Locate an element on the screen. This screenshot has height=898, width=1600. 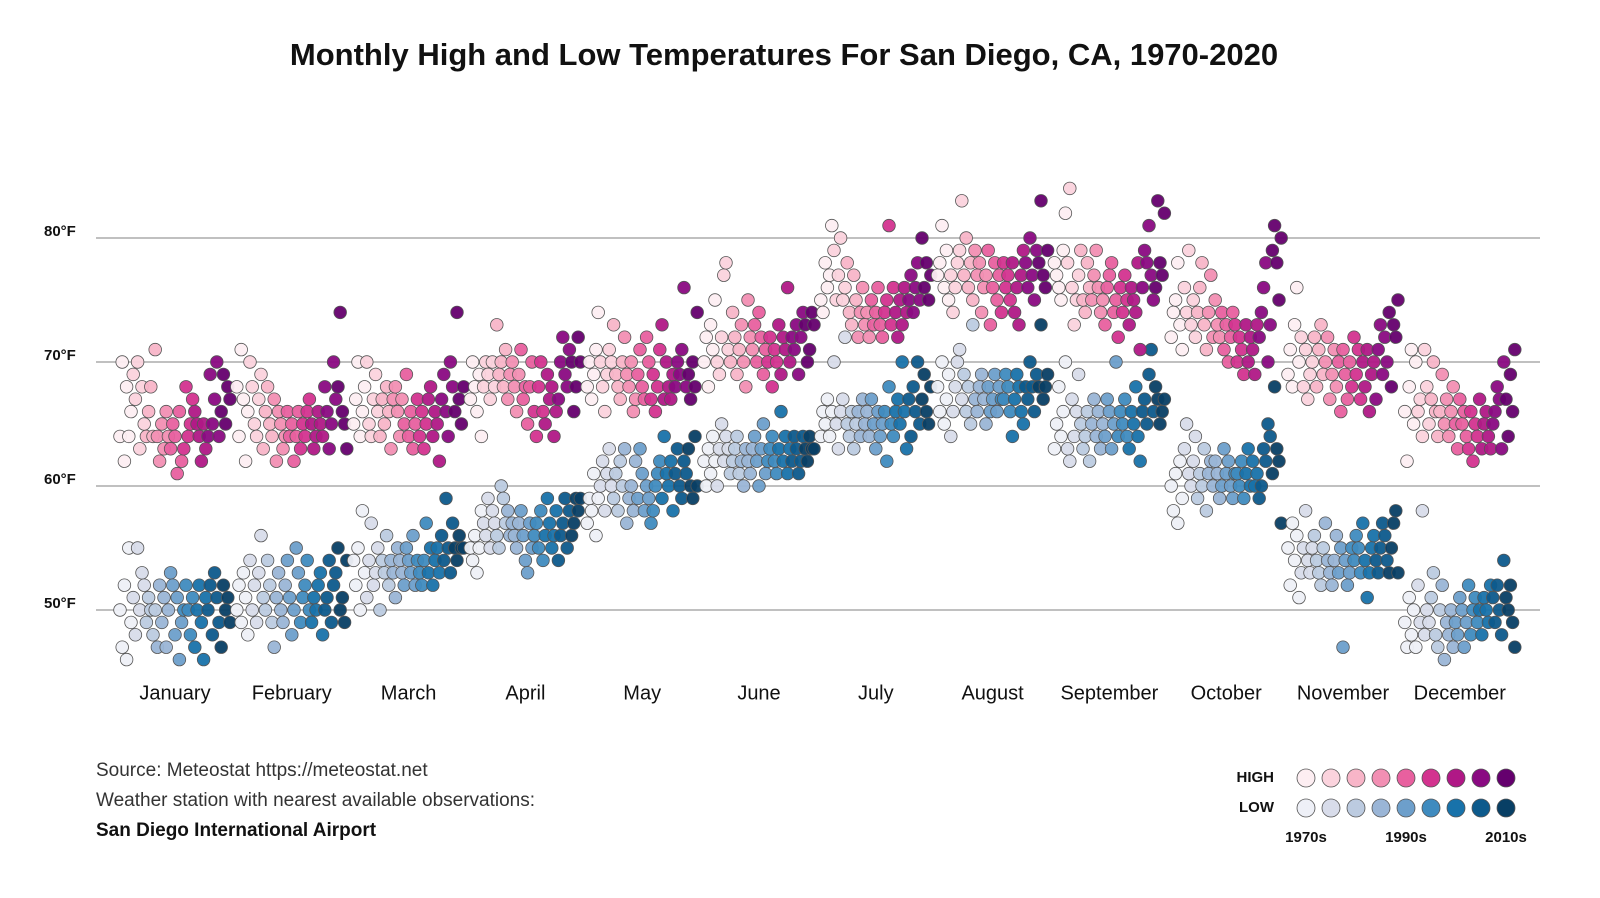
legend-label: HIGH is located at coordinates (1256, 777).